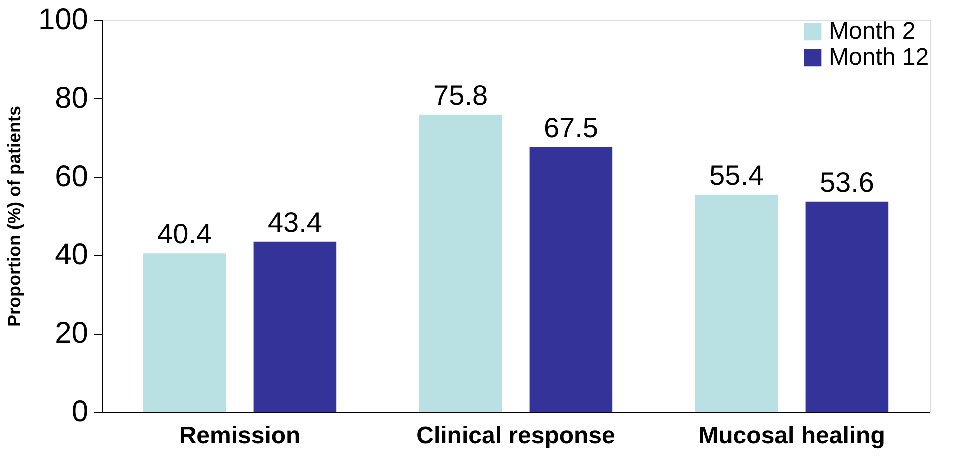  Describe the element at coordinates (71, 177) in the screenshot. I see `y-tick-label: 60` at that location.